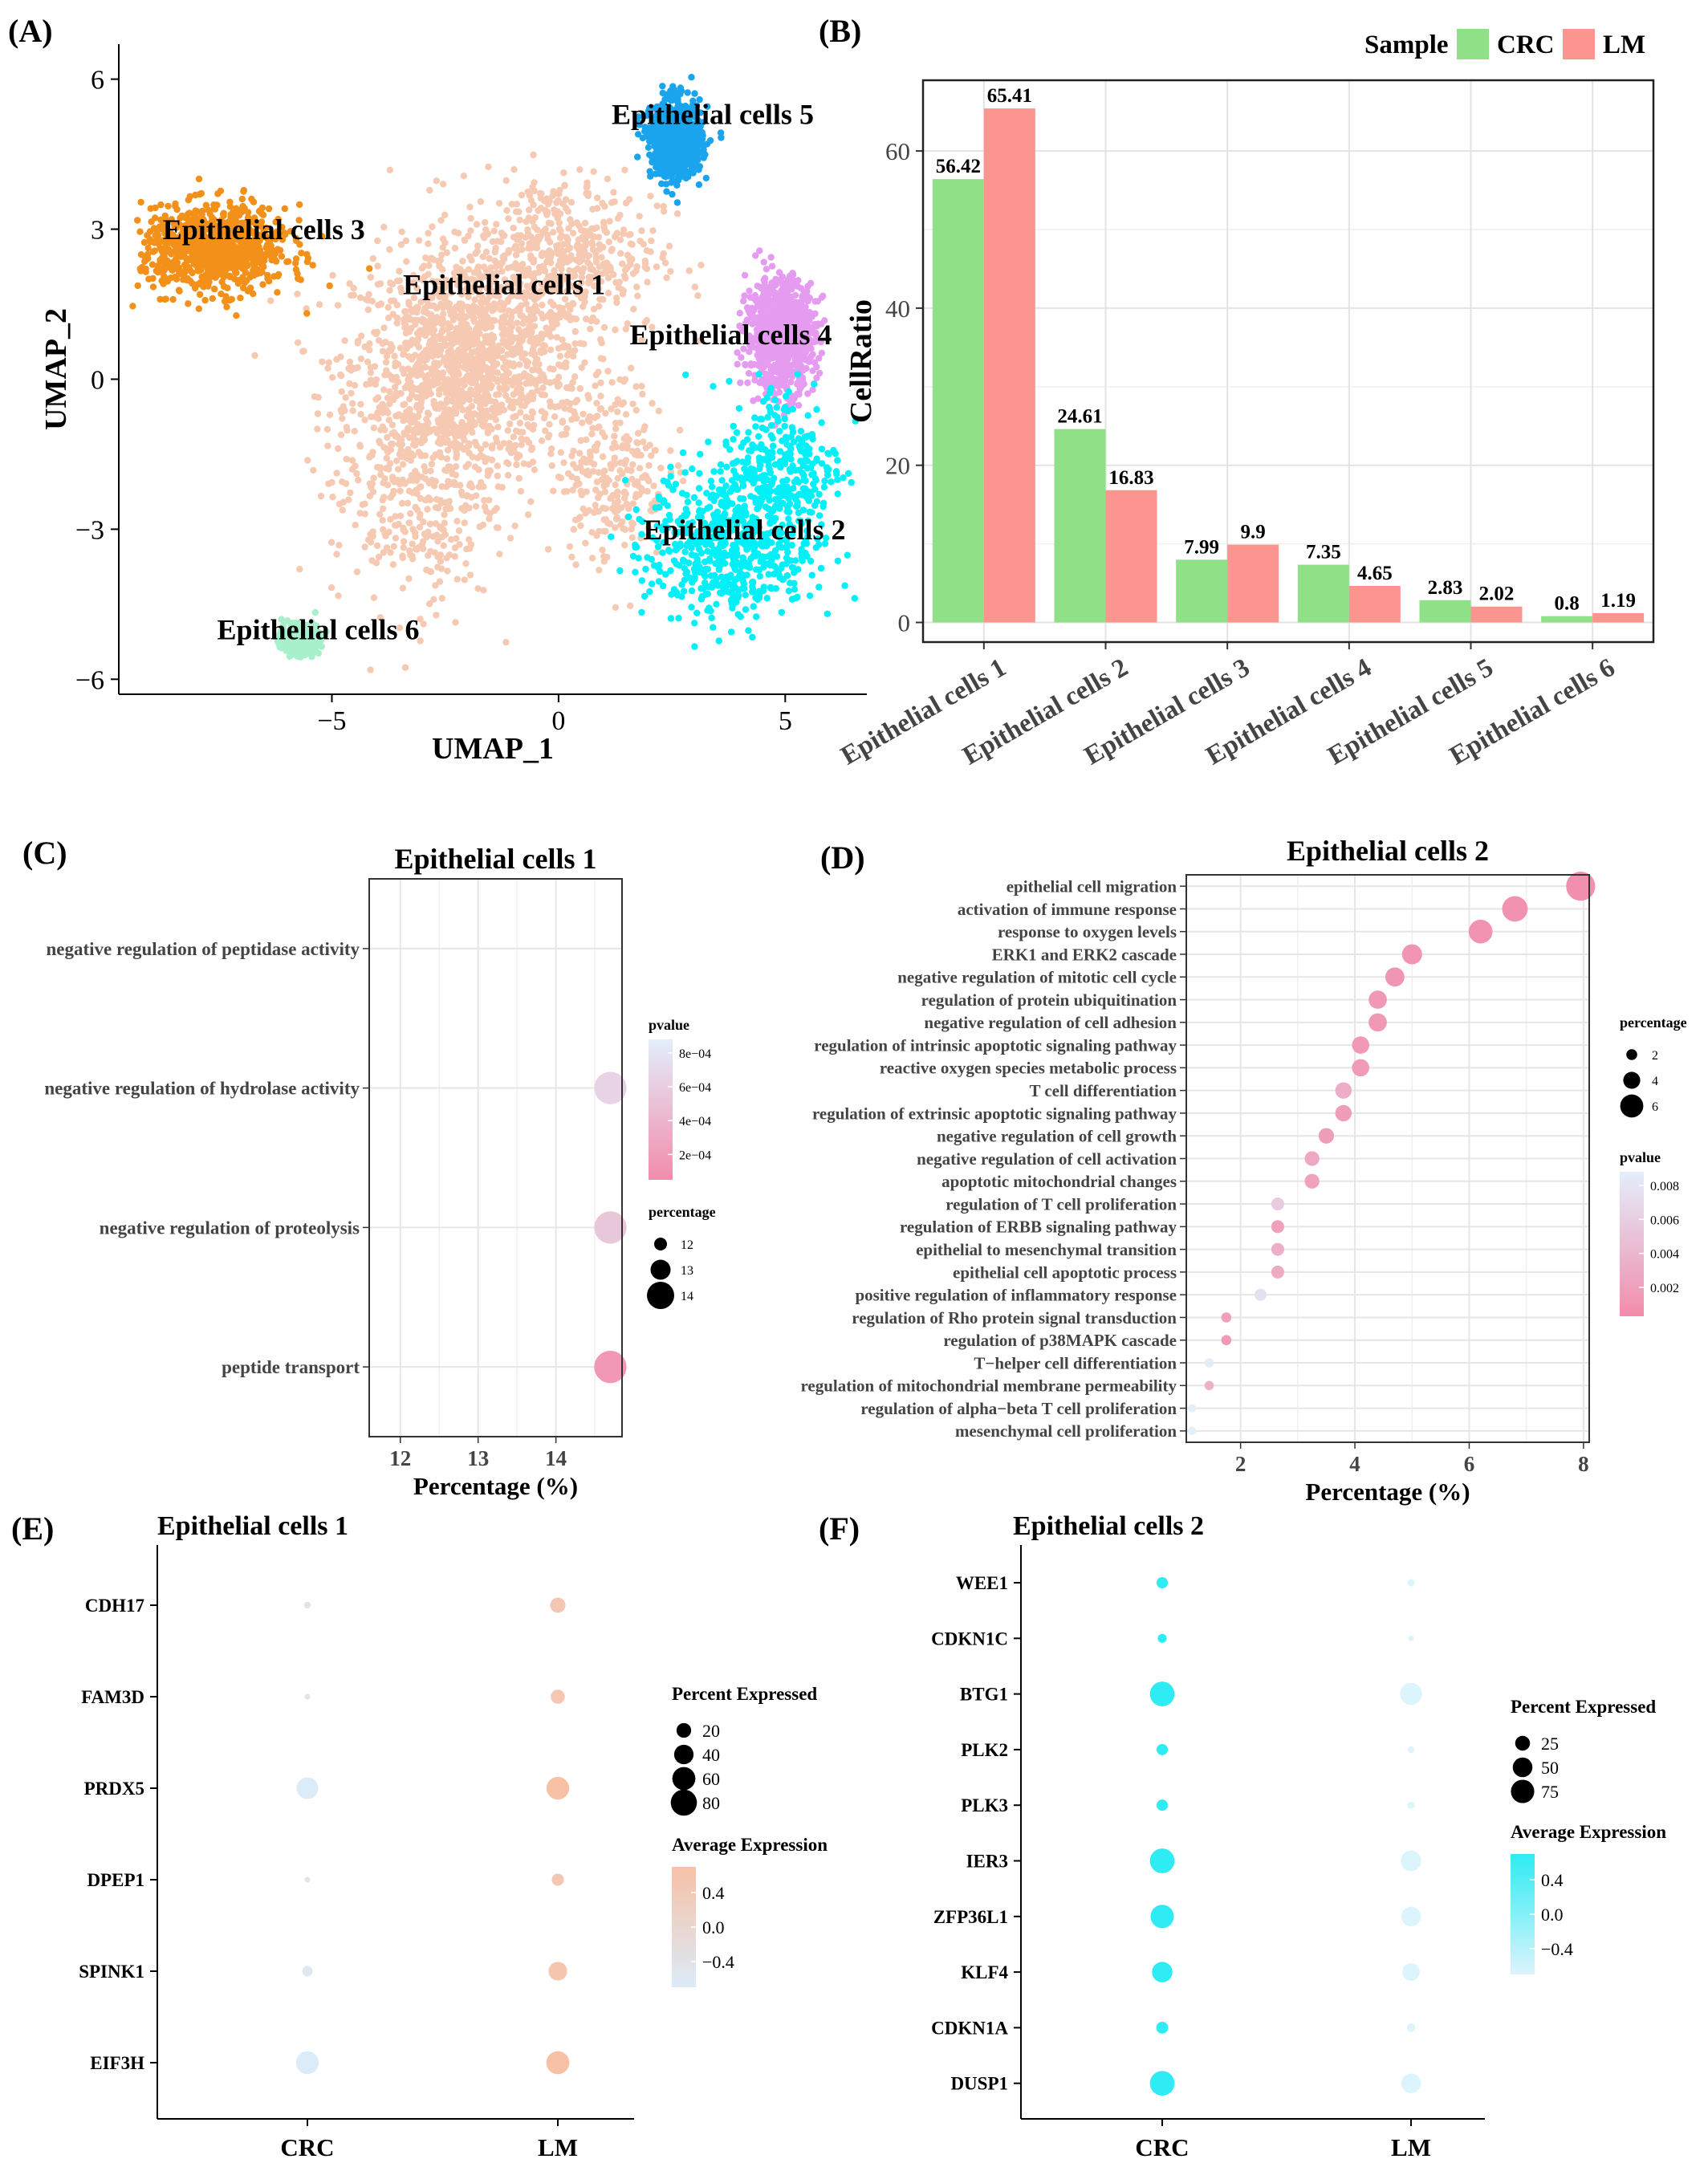 Image resolution: width=1708 pixels, height=2159 pixels. Describe the element at coordinates (332, 721) in the screenshot. I see `x-tick-label: −5` at that location.